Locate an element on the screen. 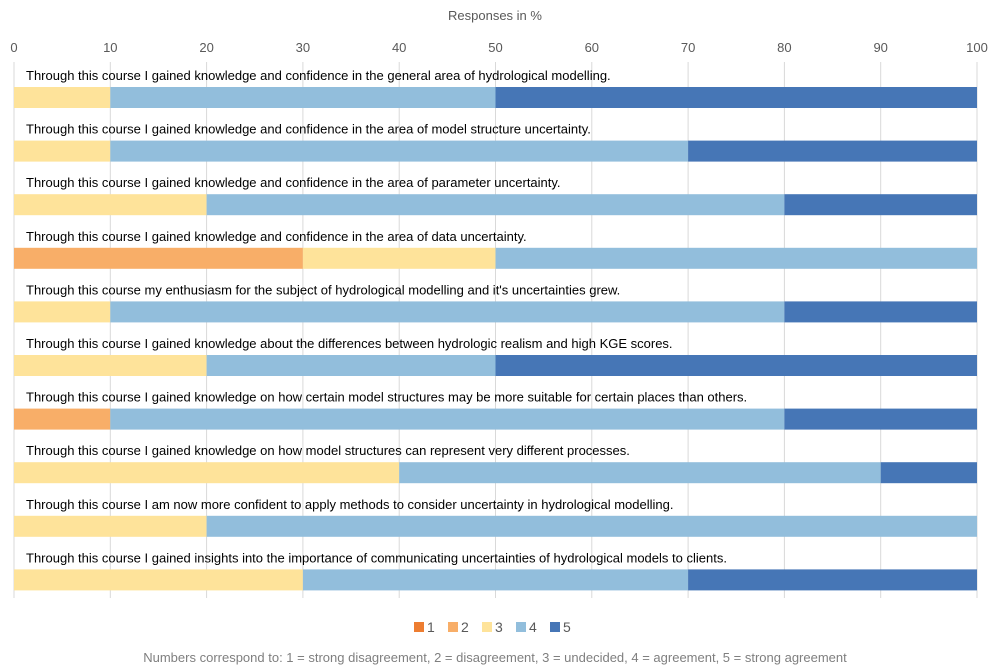 The image size is (991, 668). x-tick-label: 90 is located at coordinates (880, 47).